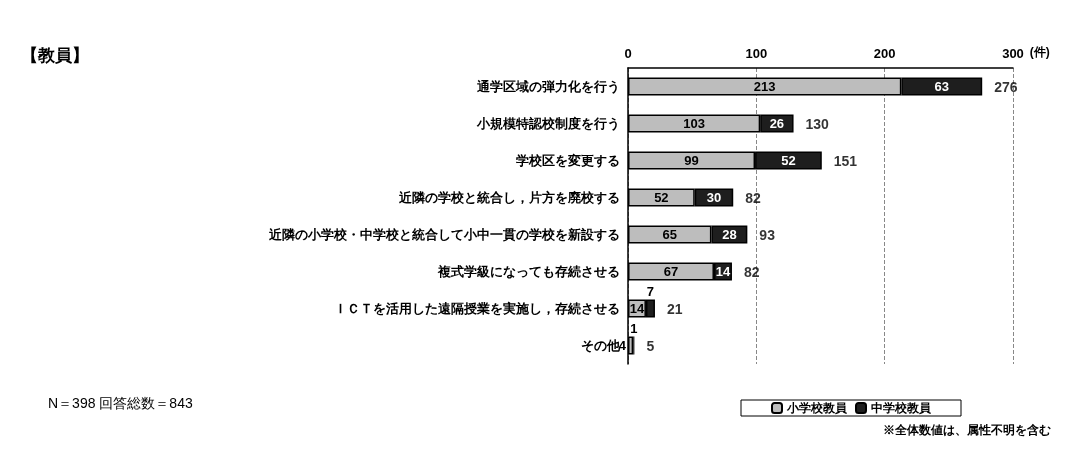  Describe the element at coordinates (729, 234) in the screenshot. I see `data-label: 28` at that location.